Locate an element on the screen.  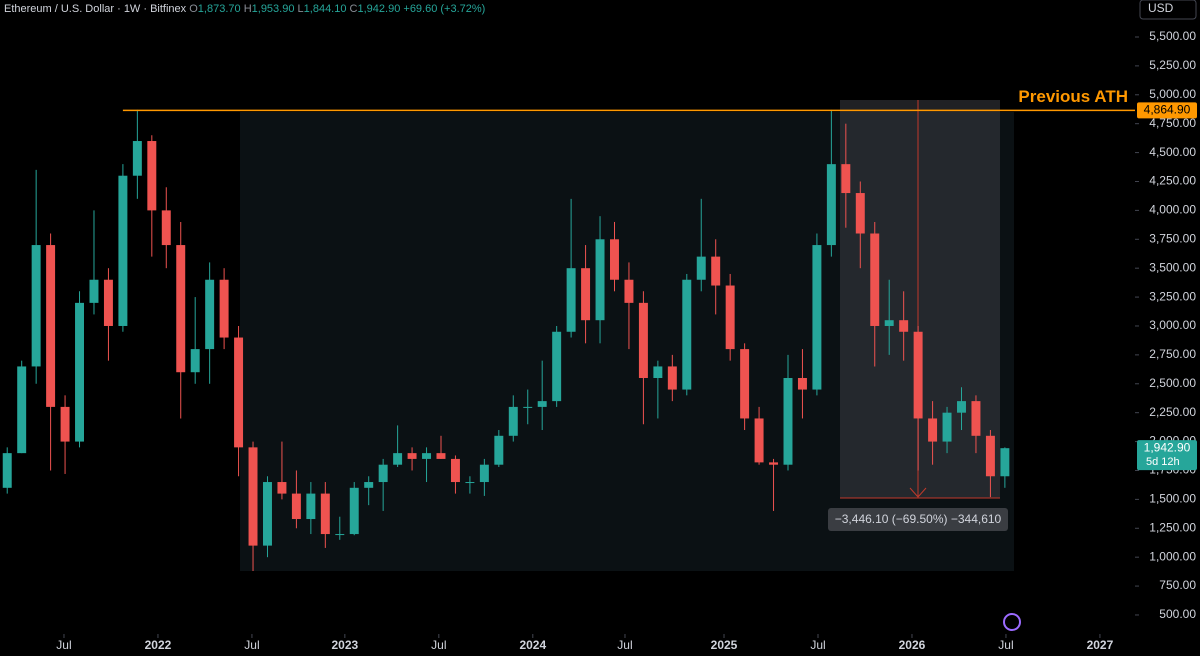
x-tick-label: 2027 is located at coordinates (1100, 645).